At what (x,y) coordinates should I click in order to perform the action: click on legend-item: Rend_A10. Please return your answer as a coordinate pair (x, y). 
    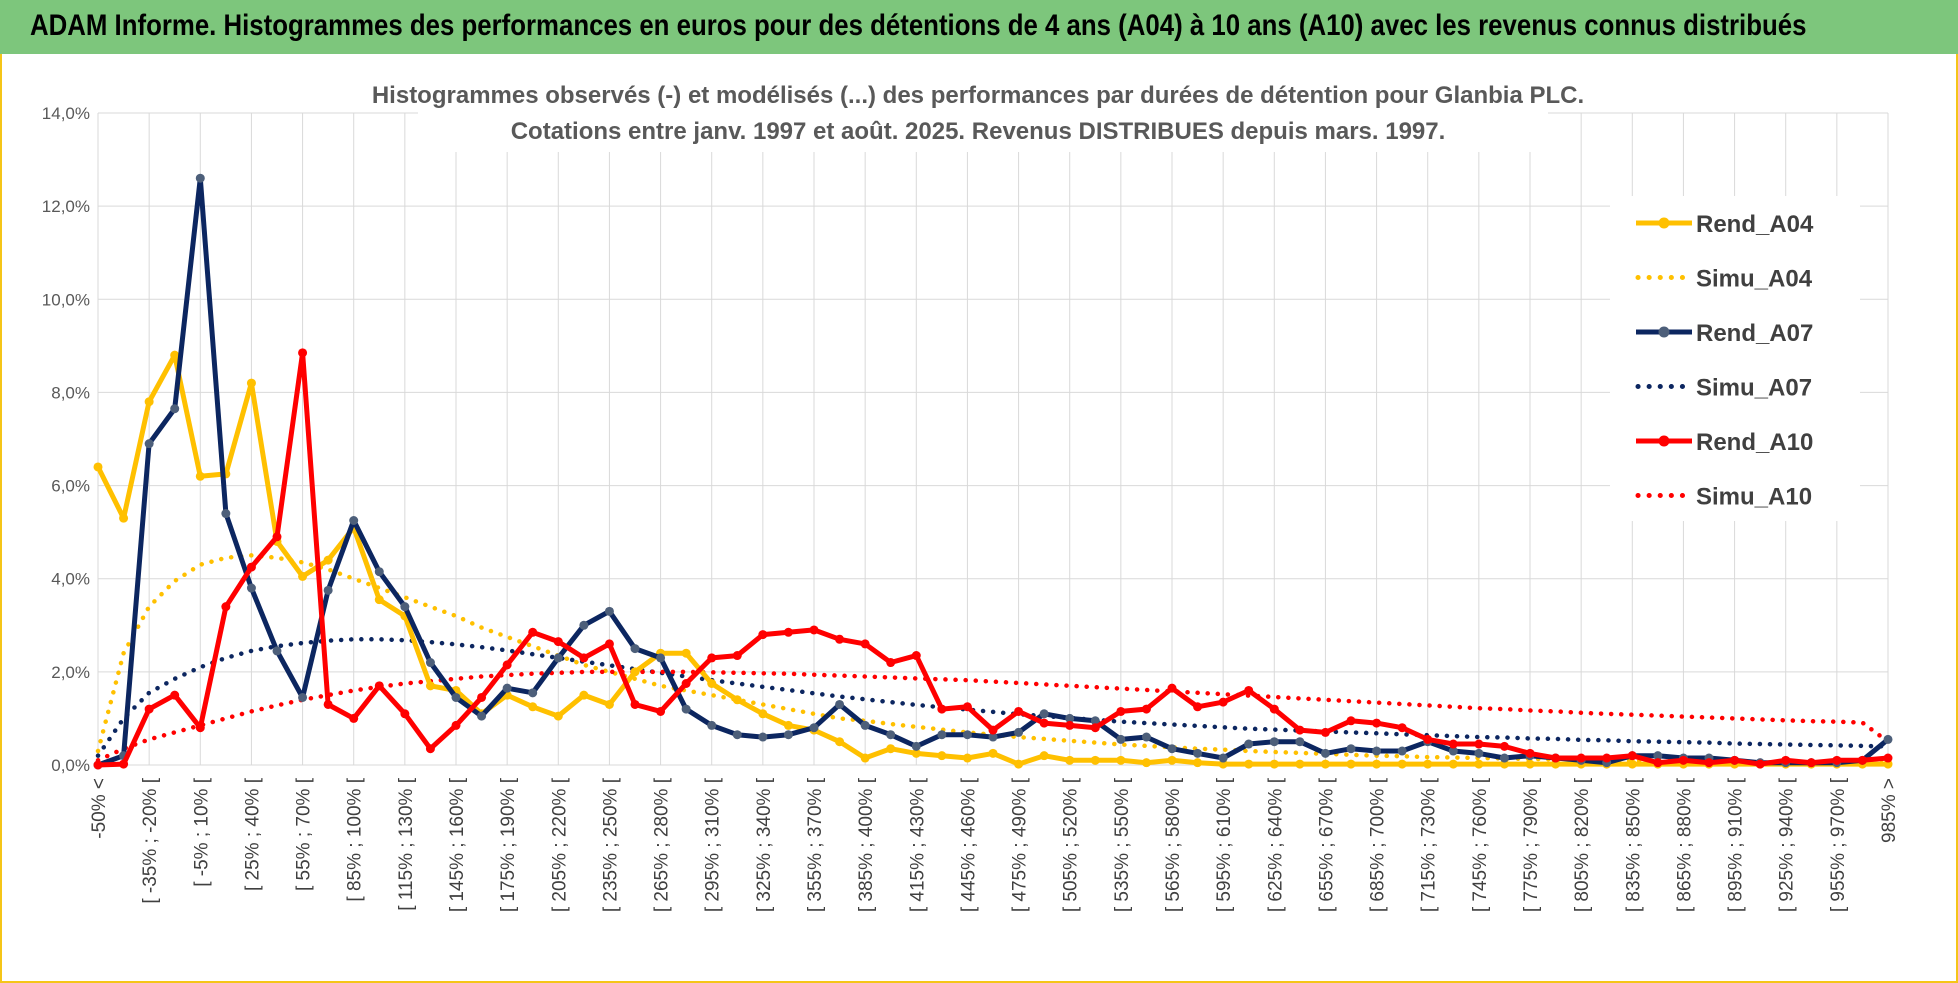
    Looking at the image, I should click on (1724, 442).